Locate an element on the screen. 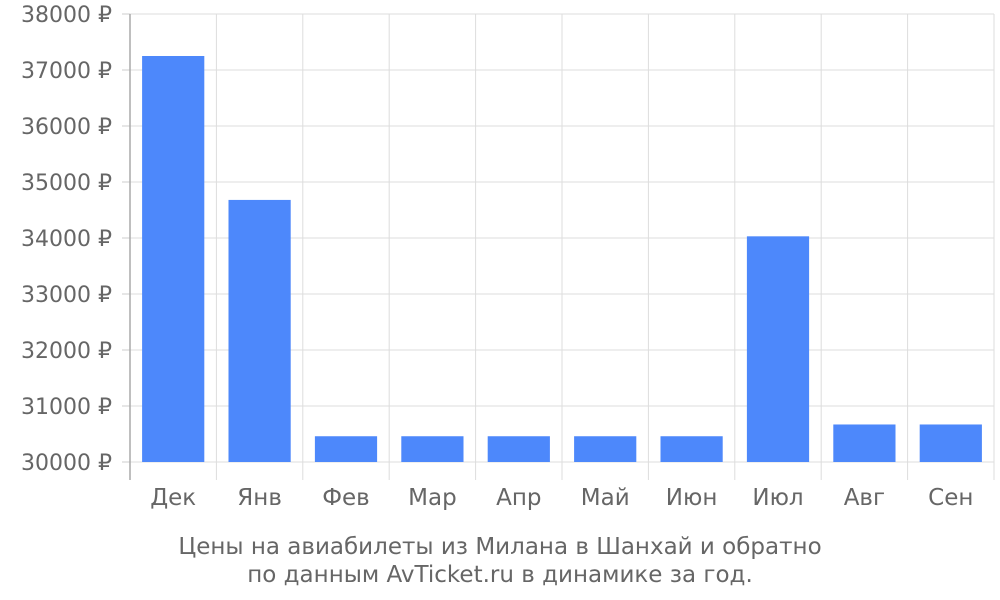 Image resolution: width=1000 pixels, height=600 pixels. x-tick-label: Июл is located at coordinates (777, 498).